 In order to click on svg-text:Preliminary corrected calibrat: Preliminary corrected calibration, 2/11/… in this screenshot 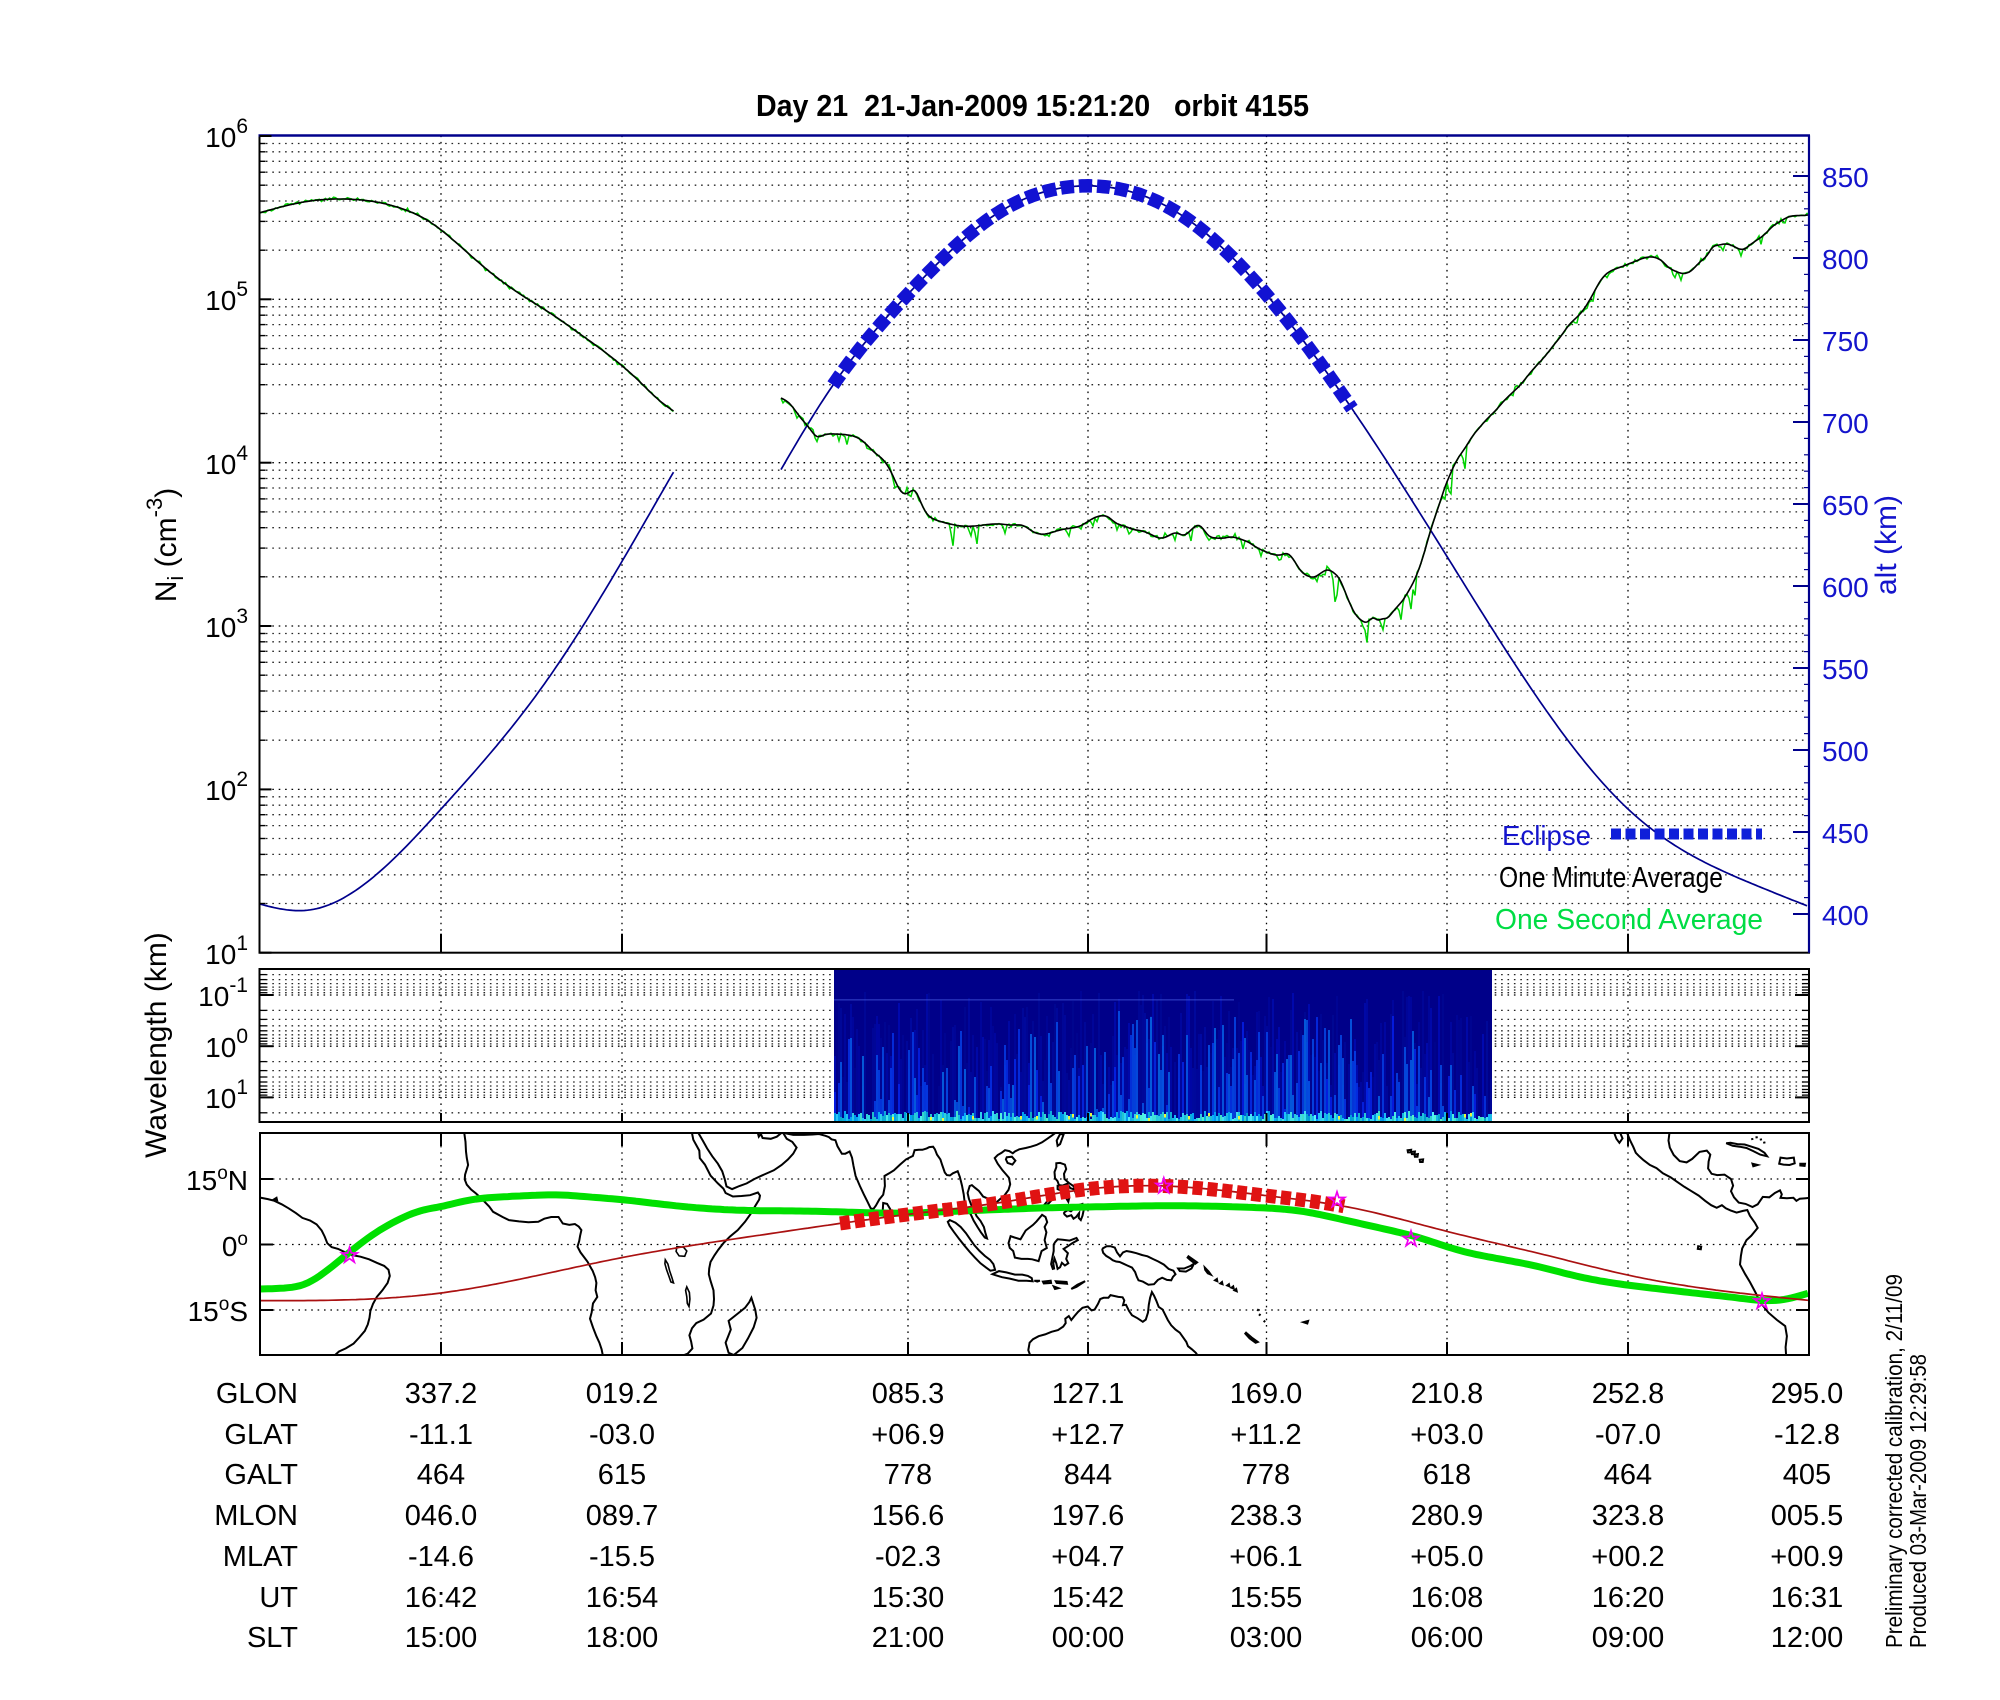, I will do `click(1894, 1461)`.